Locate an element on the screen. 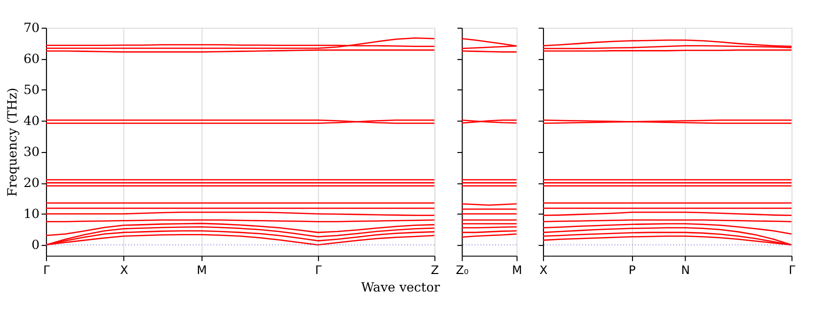 This screenshot has height=310, width=813. x-tick-label: N is located at coordinates (685, 269).